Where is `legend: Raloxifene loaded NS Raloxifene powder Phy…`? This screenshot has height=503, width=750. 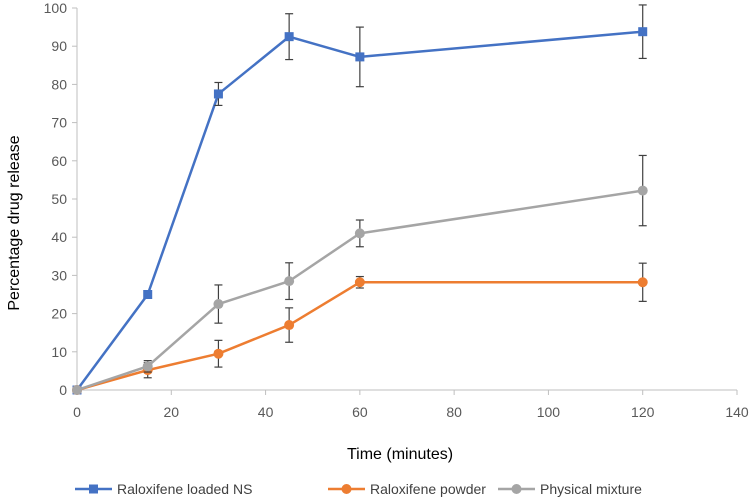
legend: Raloxifene loaded NS Raloxifene powder Phy… is located at coordinates (358, 489).